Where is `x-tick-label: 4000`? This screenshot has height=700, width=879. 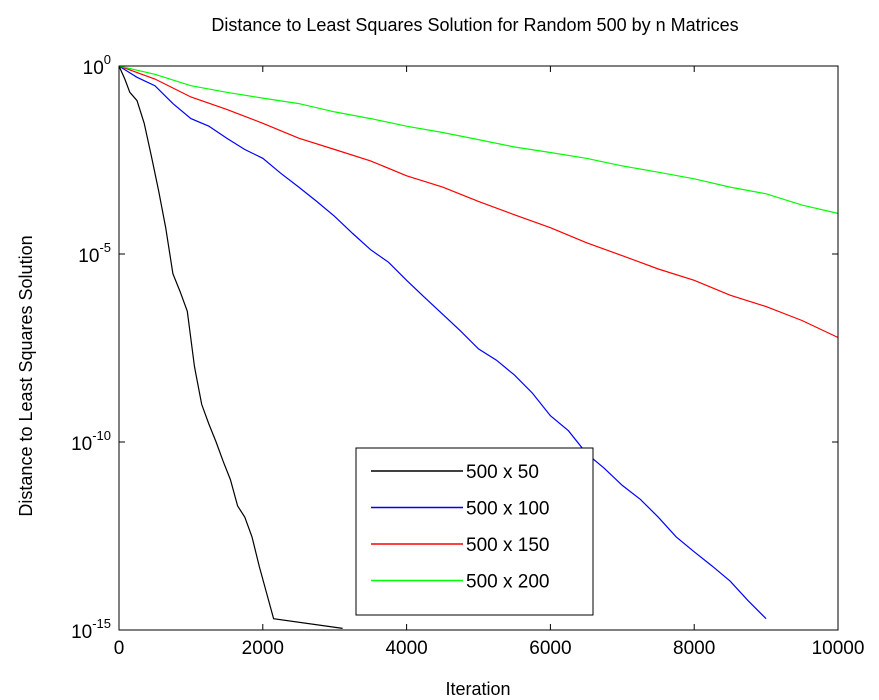
x-tick-label: 4000 is located at coordinates (406, 648).